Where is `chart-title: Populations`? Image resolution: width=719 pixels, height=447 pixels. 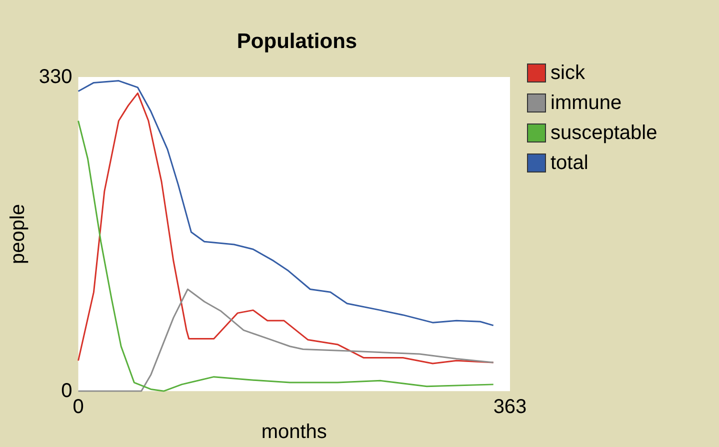 chart-title: Populations is located at coordinates (297, 41).